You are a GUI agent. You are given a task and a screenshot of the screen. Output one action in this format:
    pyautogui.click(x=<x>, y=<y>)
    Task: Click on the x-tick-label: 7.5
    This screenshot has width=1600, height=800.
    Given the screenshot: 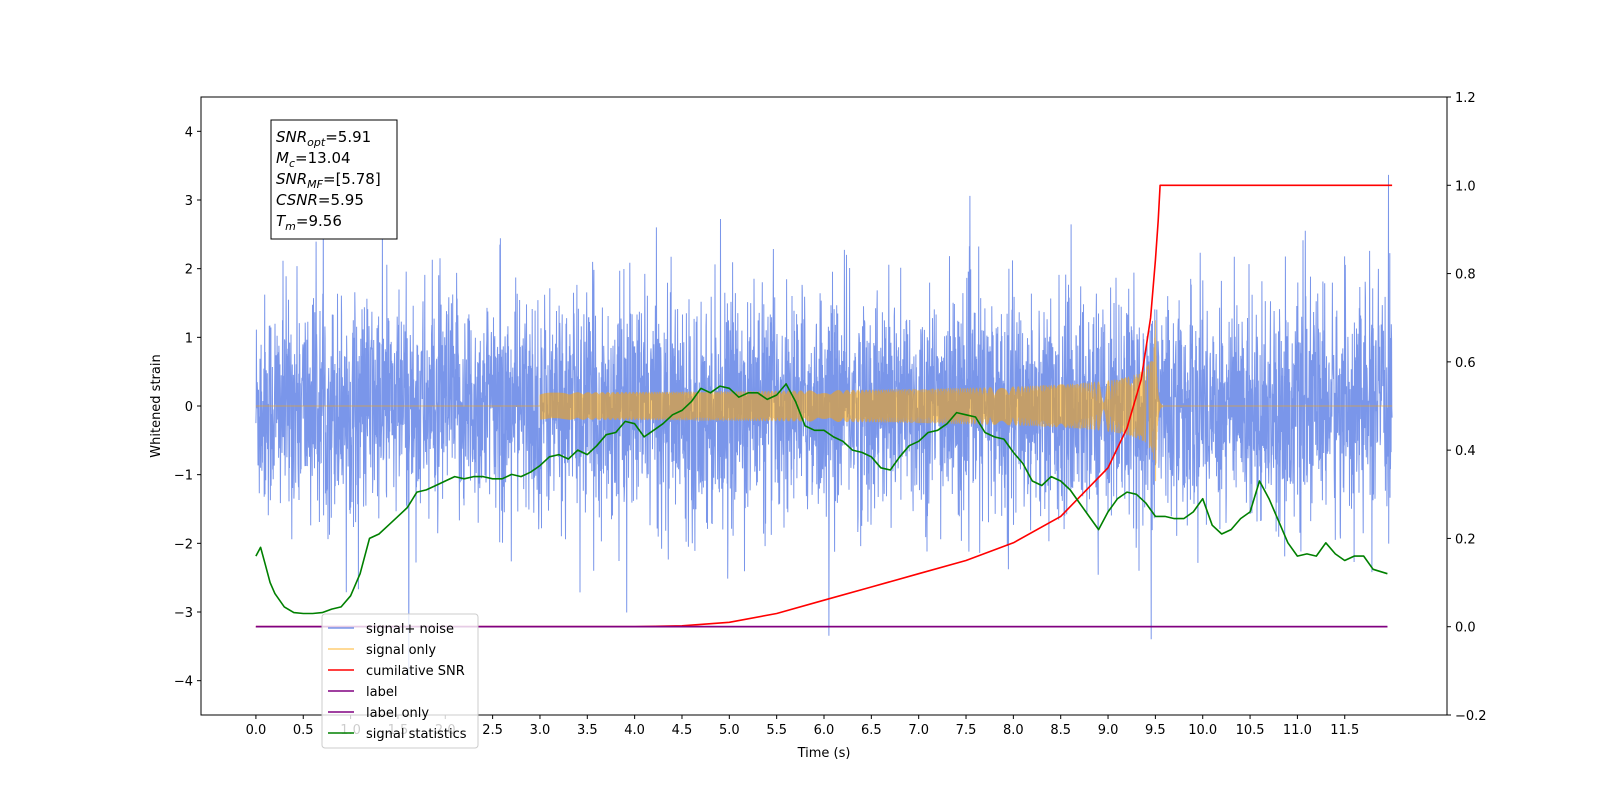 What is the action you would take?
    pyautogui.click(x=966, y=730)
    